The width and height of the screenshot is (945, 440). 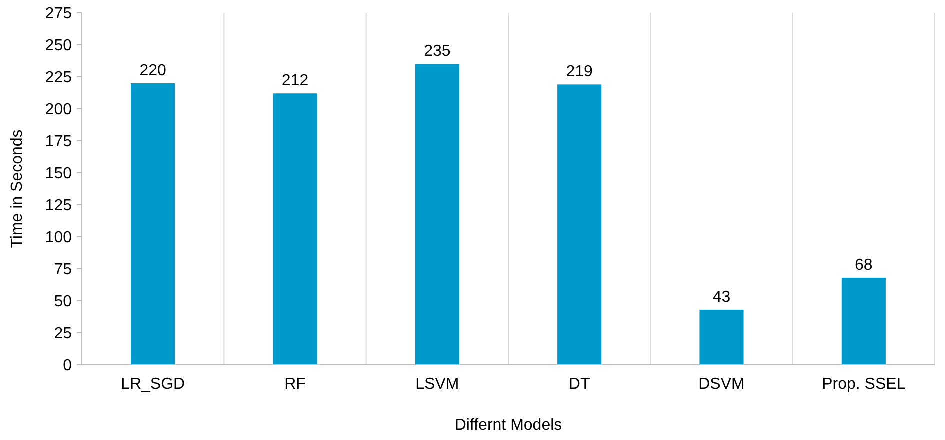 I want to click on y-tick-label: 175, so click(x=58, y=142).